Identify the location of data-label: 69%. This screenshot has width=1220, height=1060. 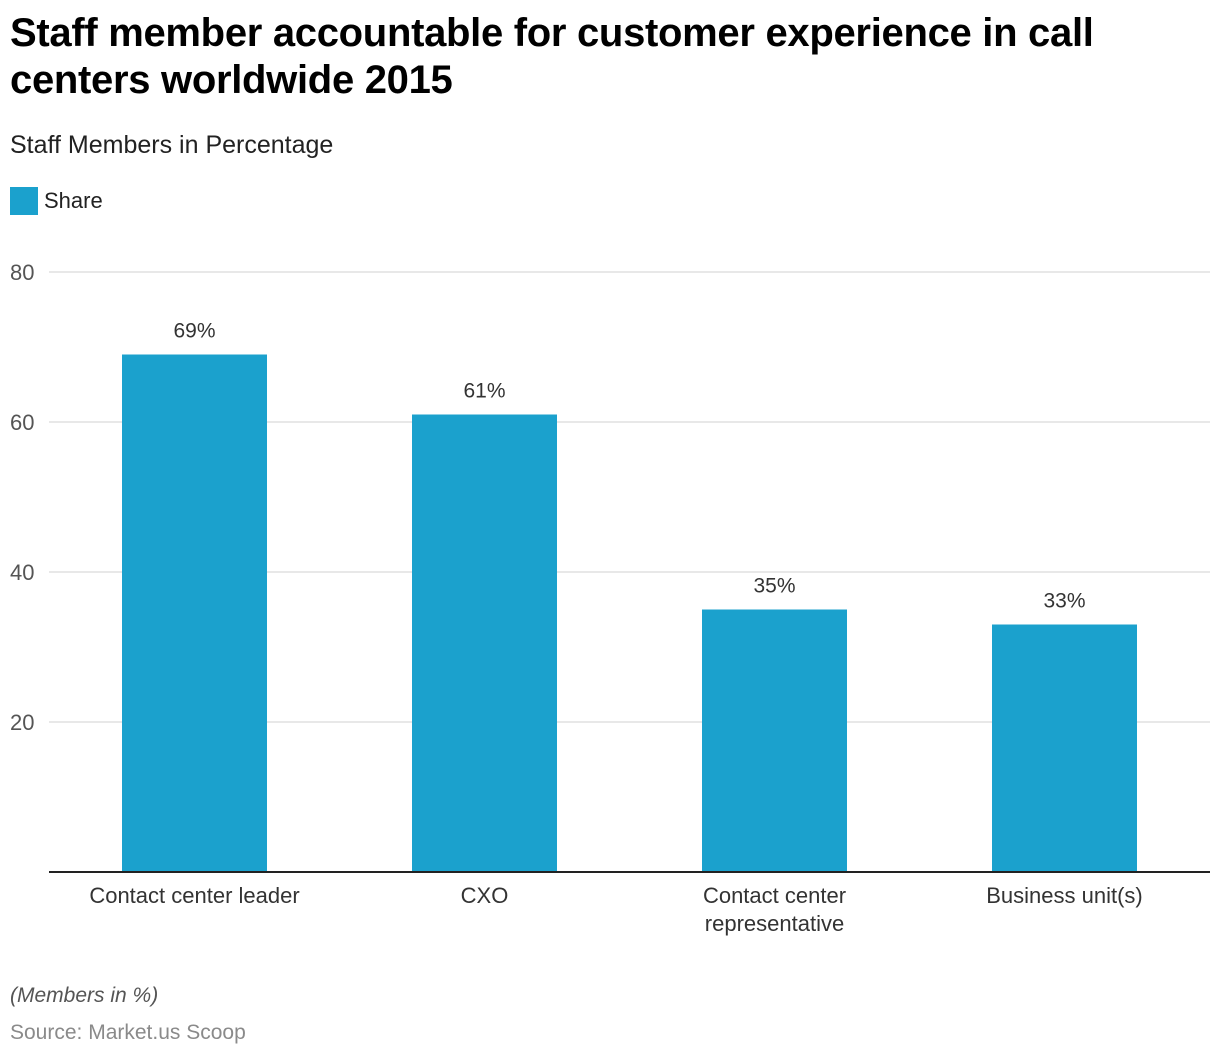
(194, 331).